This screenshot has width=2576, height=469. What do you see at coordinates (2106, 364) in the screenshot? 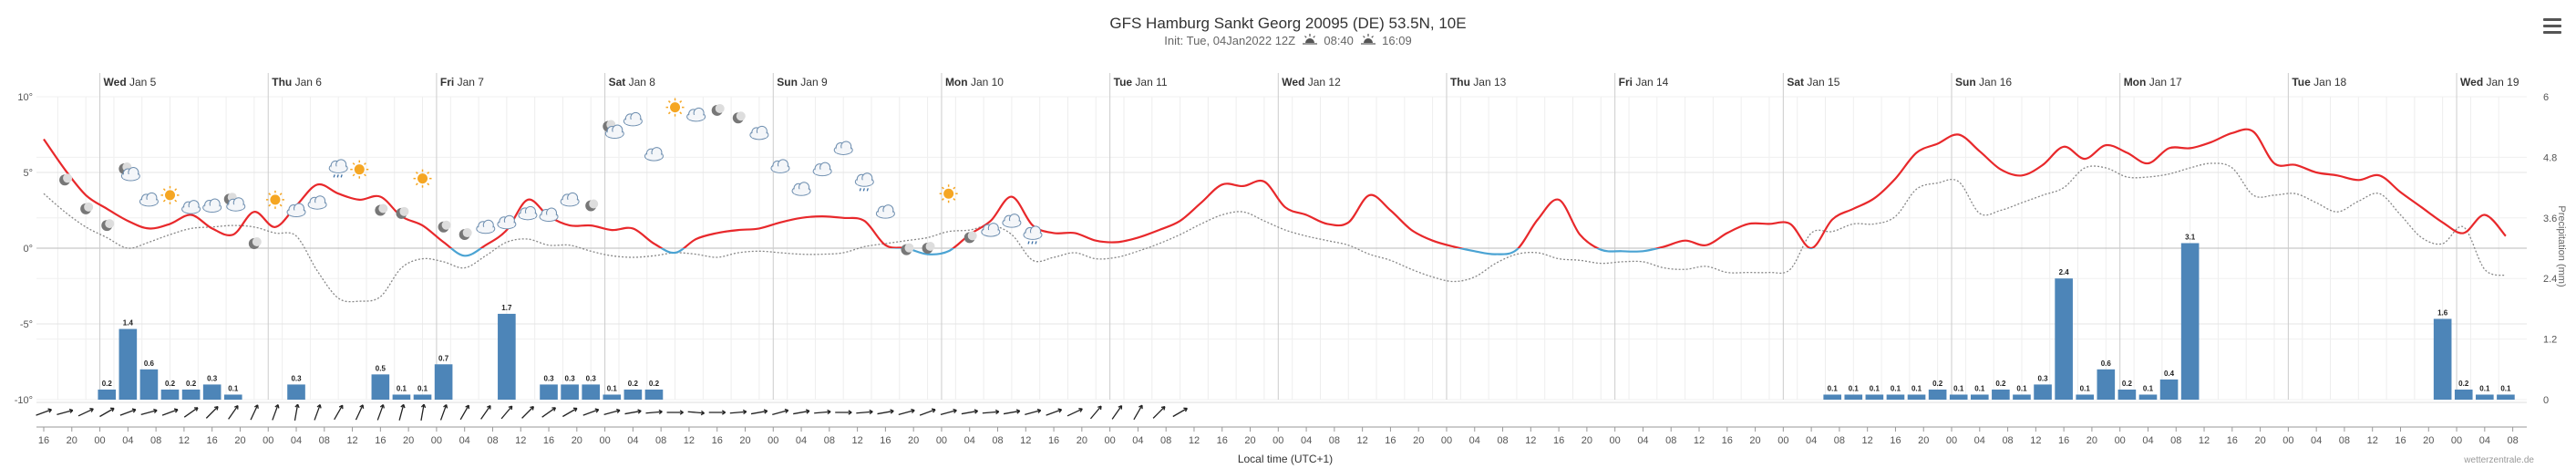
I see `precip-bar-label: 0.6` at bounding box center [2106, 364].